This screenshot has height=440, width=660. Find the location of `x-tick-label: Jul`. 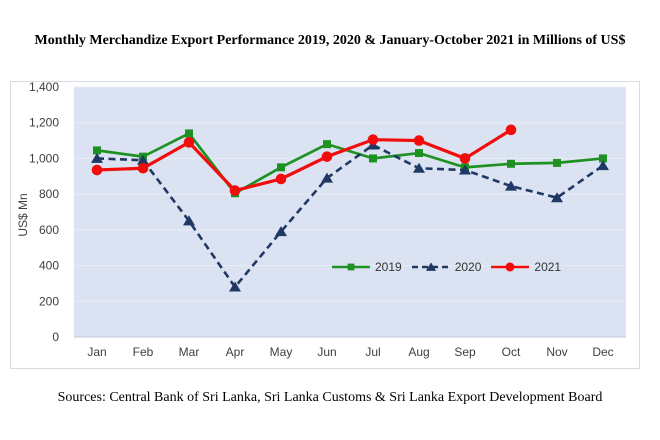

x-tick-label: Jul is located at coordinates (372, 352).